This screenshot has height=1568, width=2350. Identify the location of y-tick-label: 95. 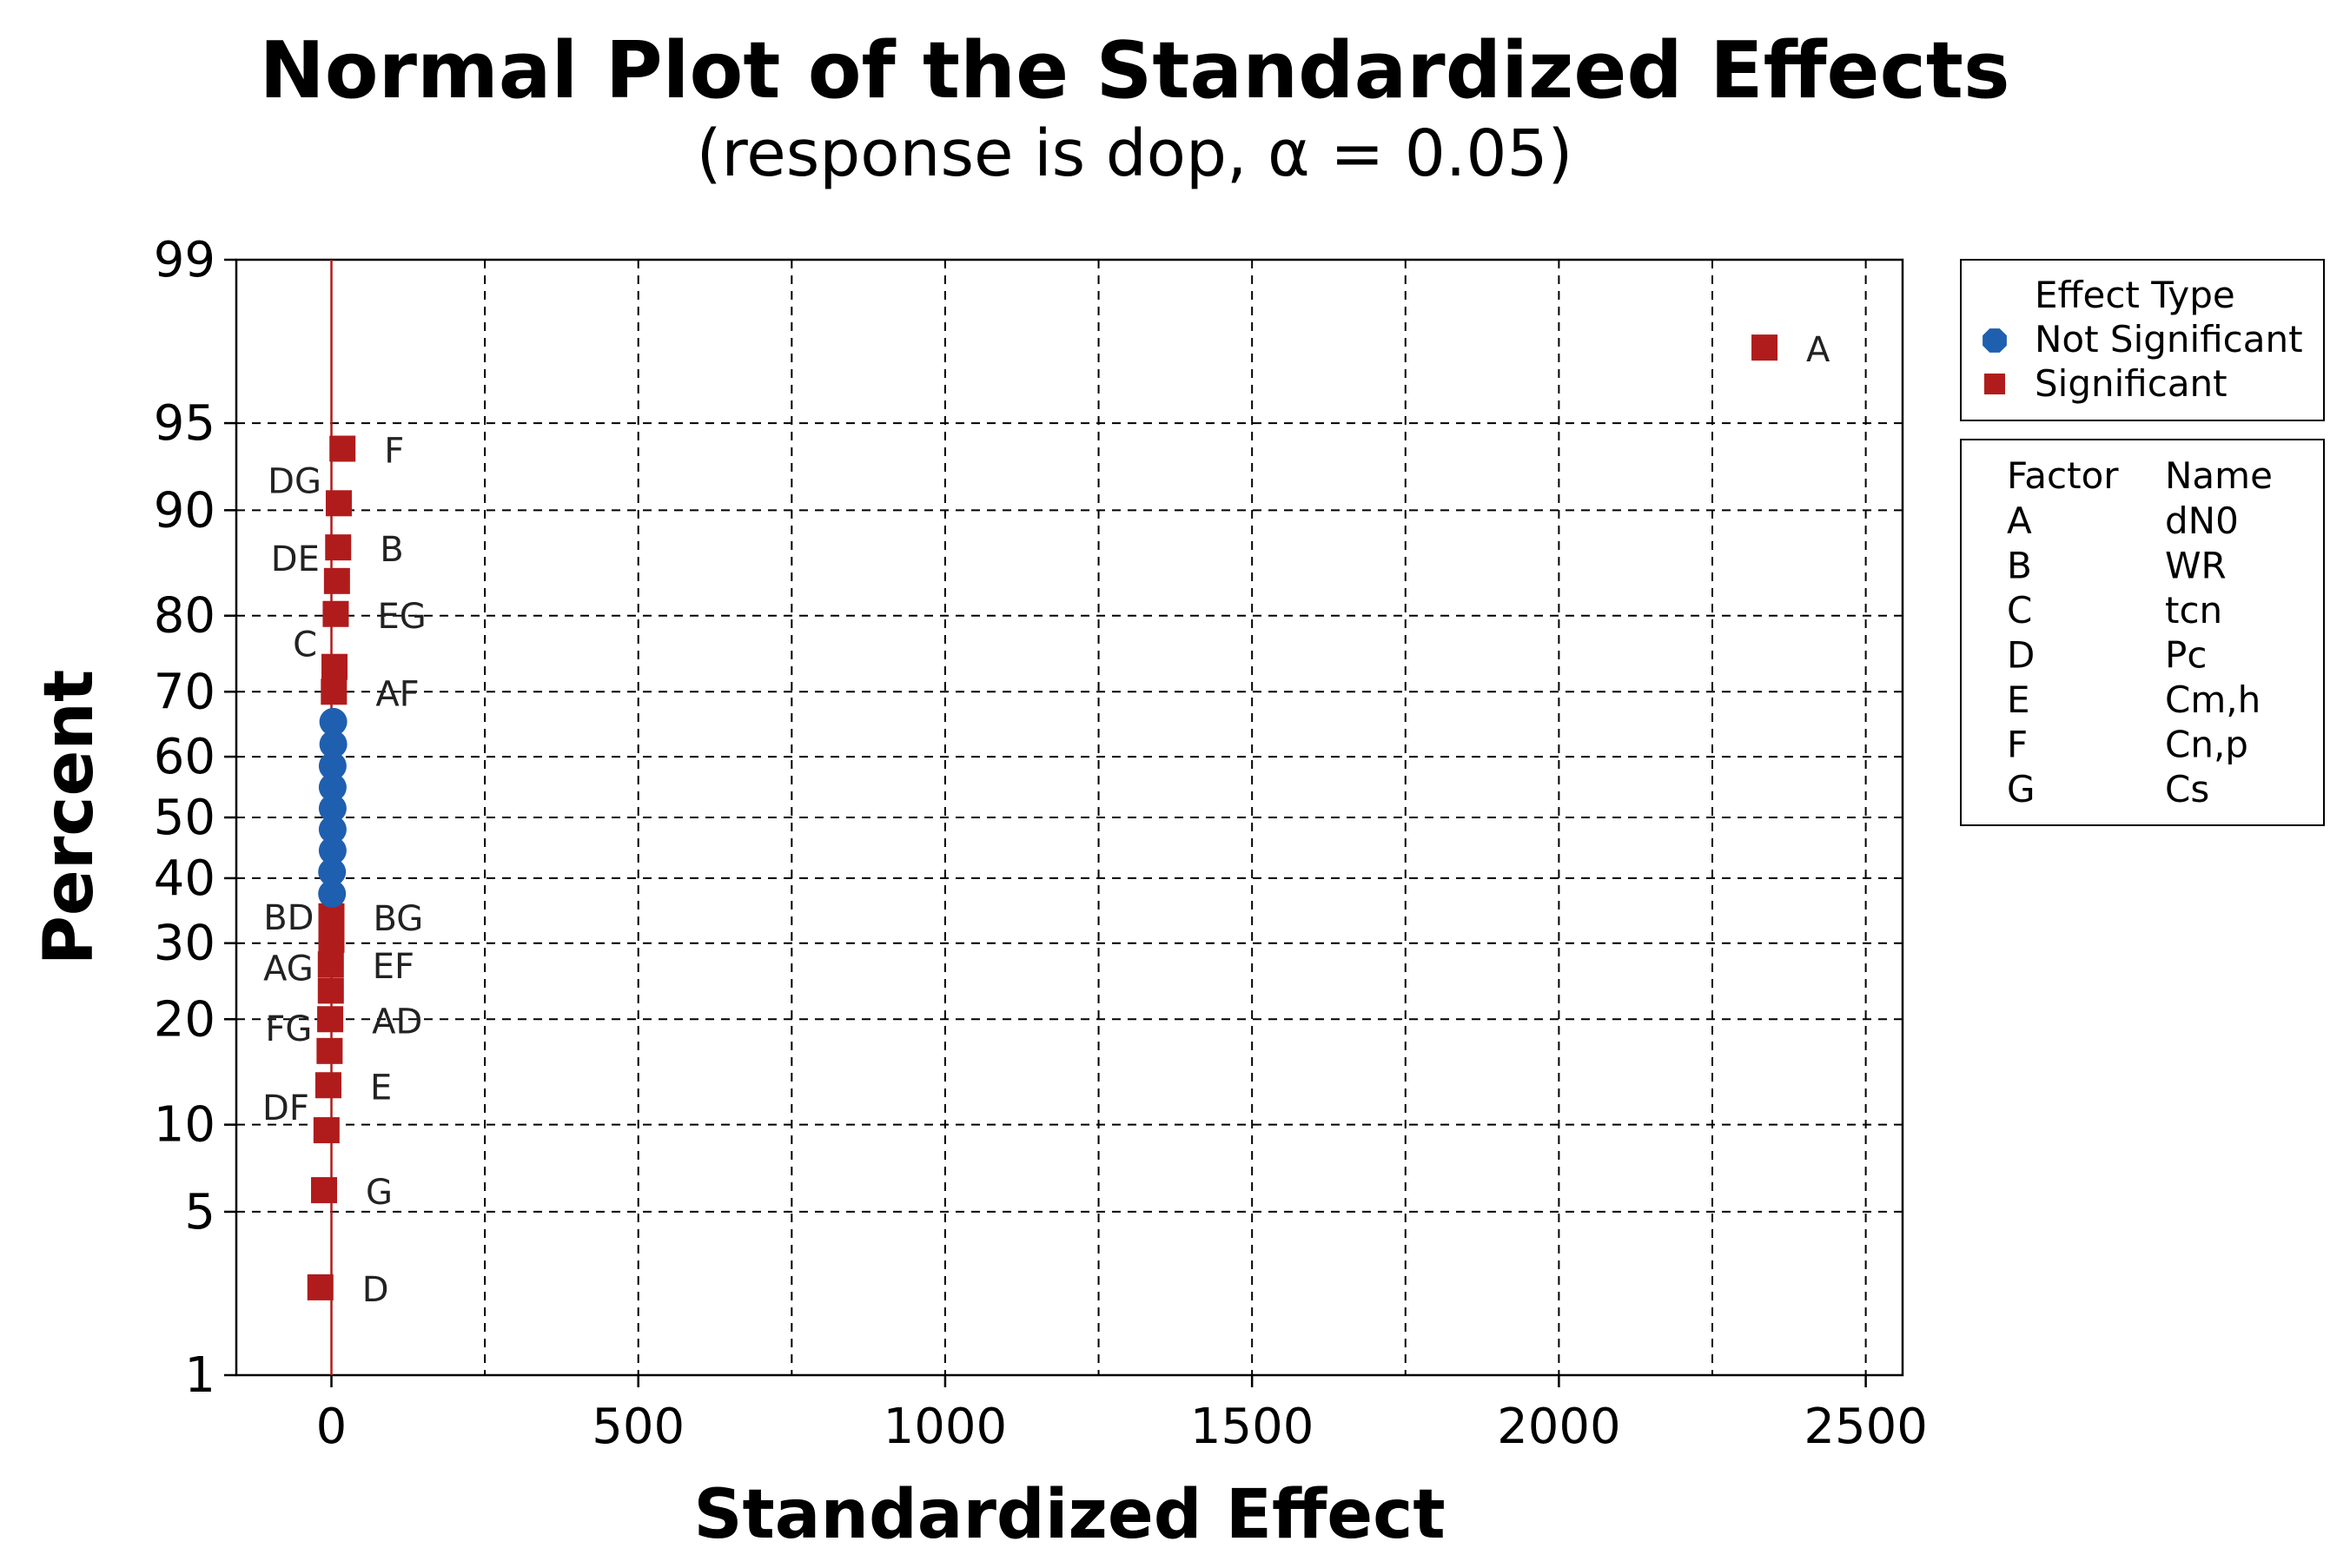
(184, 423).